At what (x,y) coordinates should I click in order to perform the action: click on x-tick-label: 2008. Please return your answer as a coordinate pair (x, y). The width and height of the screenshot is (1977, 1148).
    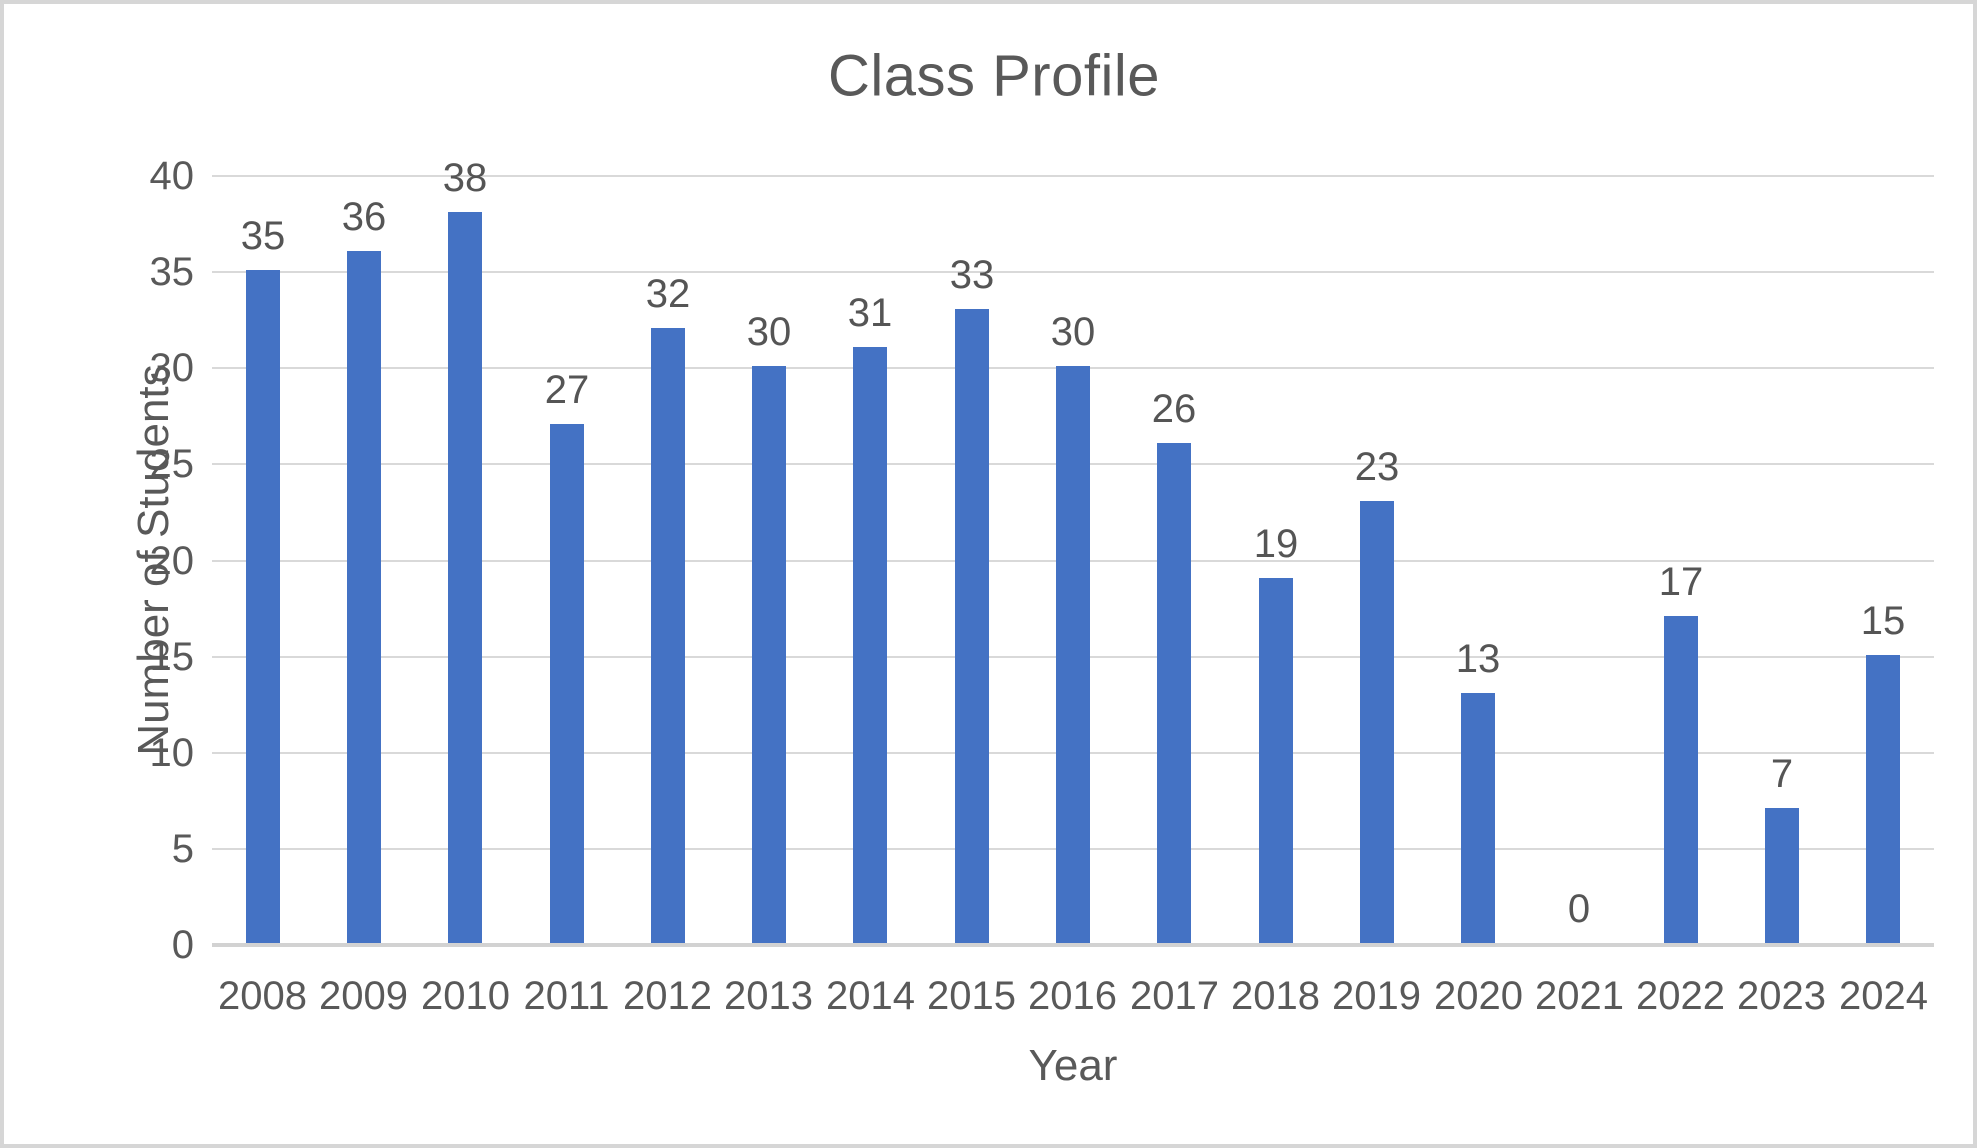
    Looking at the image, I should click on (262, 996).